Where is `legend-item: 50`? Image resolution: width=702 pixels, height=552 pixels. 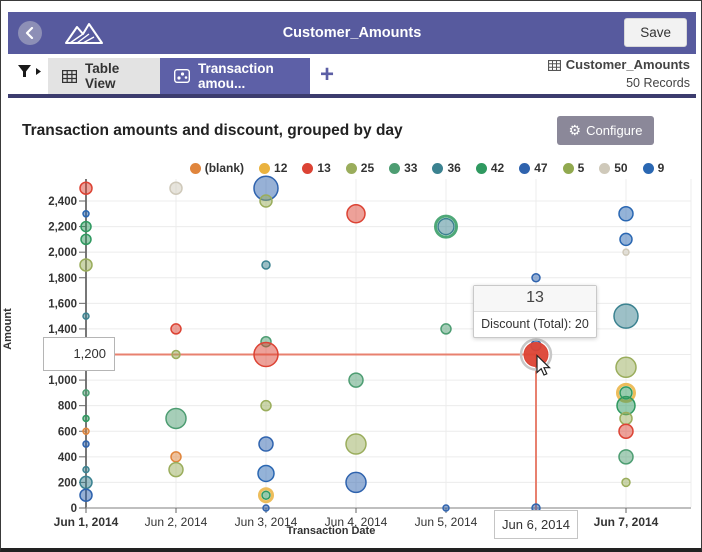
legend-item: 50 is located at coordinates (613, 168).